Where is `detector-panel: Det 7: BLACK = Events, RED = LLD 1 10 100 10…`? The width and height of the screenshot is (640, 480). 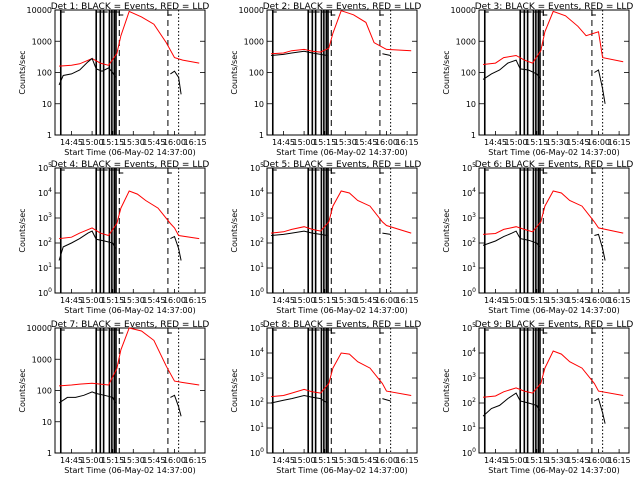 detector-panel: Det 7: BLACK = Events, RED = LLD 1 10 100 10… is located at coordinates (113, 397).